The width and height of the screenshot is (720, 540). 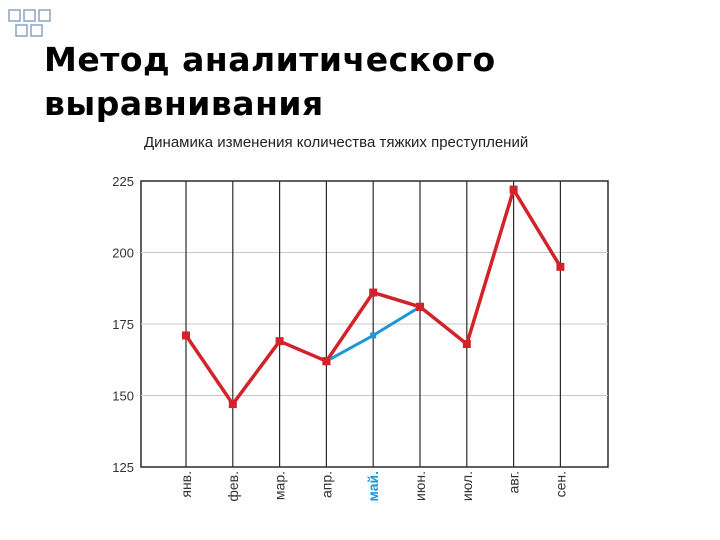 I want to click on decorative-squares, so click(x=29, y=23).